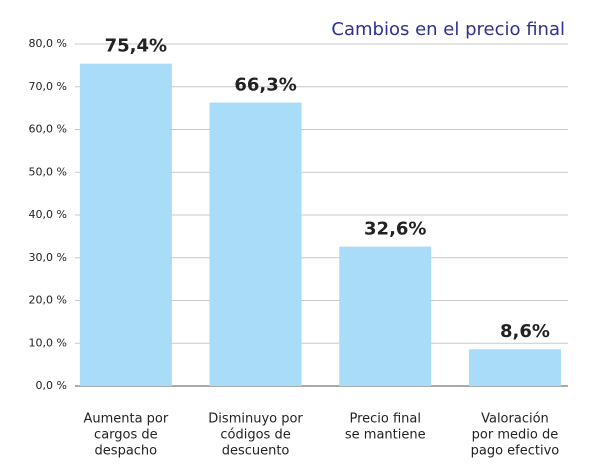 This screenshot has width=590, height=464. I want to click on y-tick-label: 80,0 %, so click(48, 43).